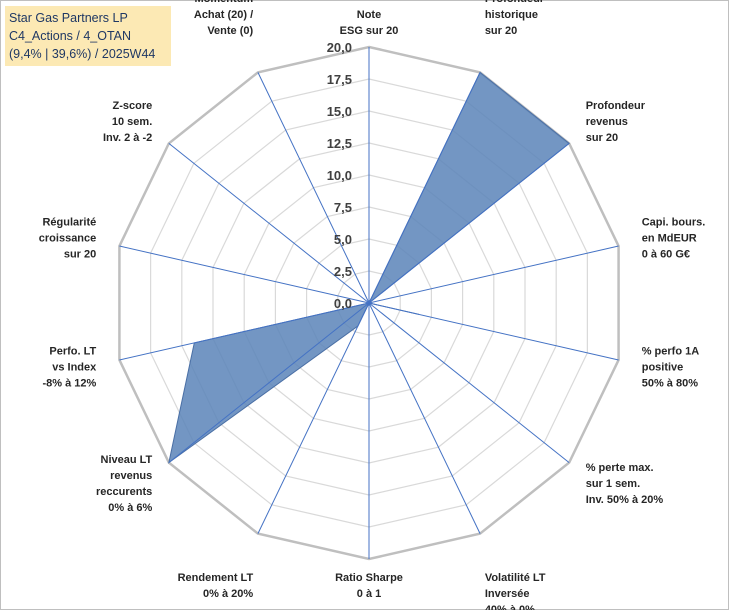  I want to click on category-label-11-line-2: sur 20, so click(80, 254).